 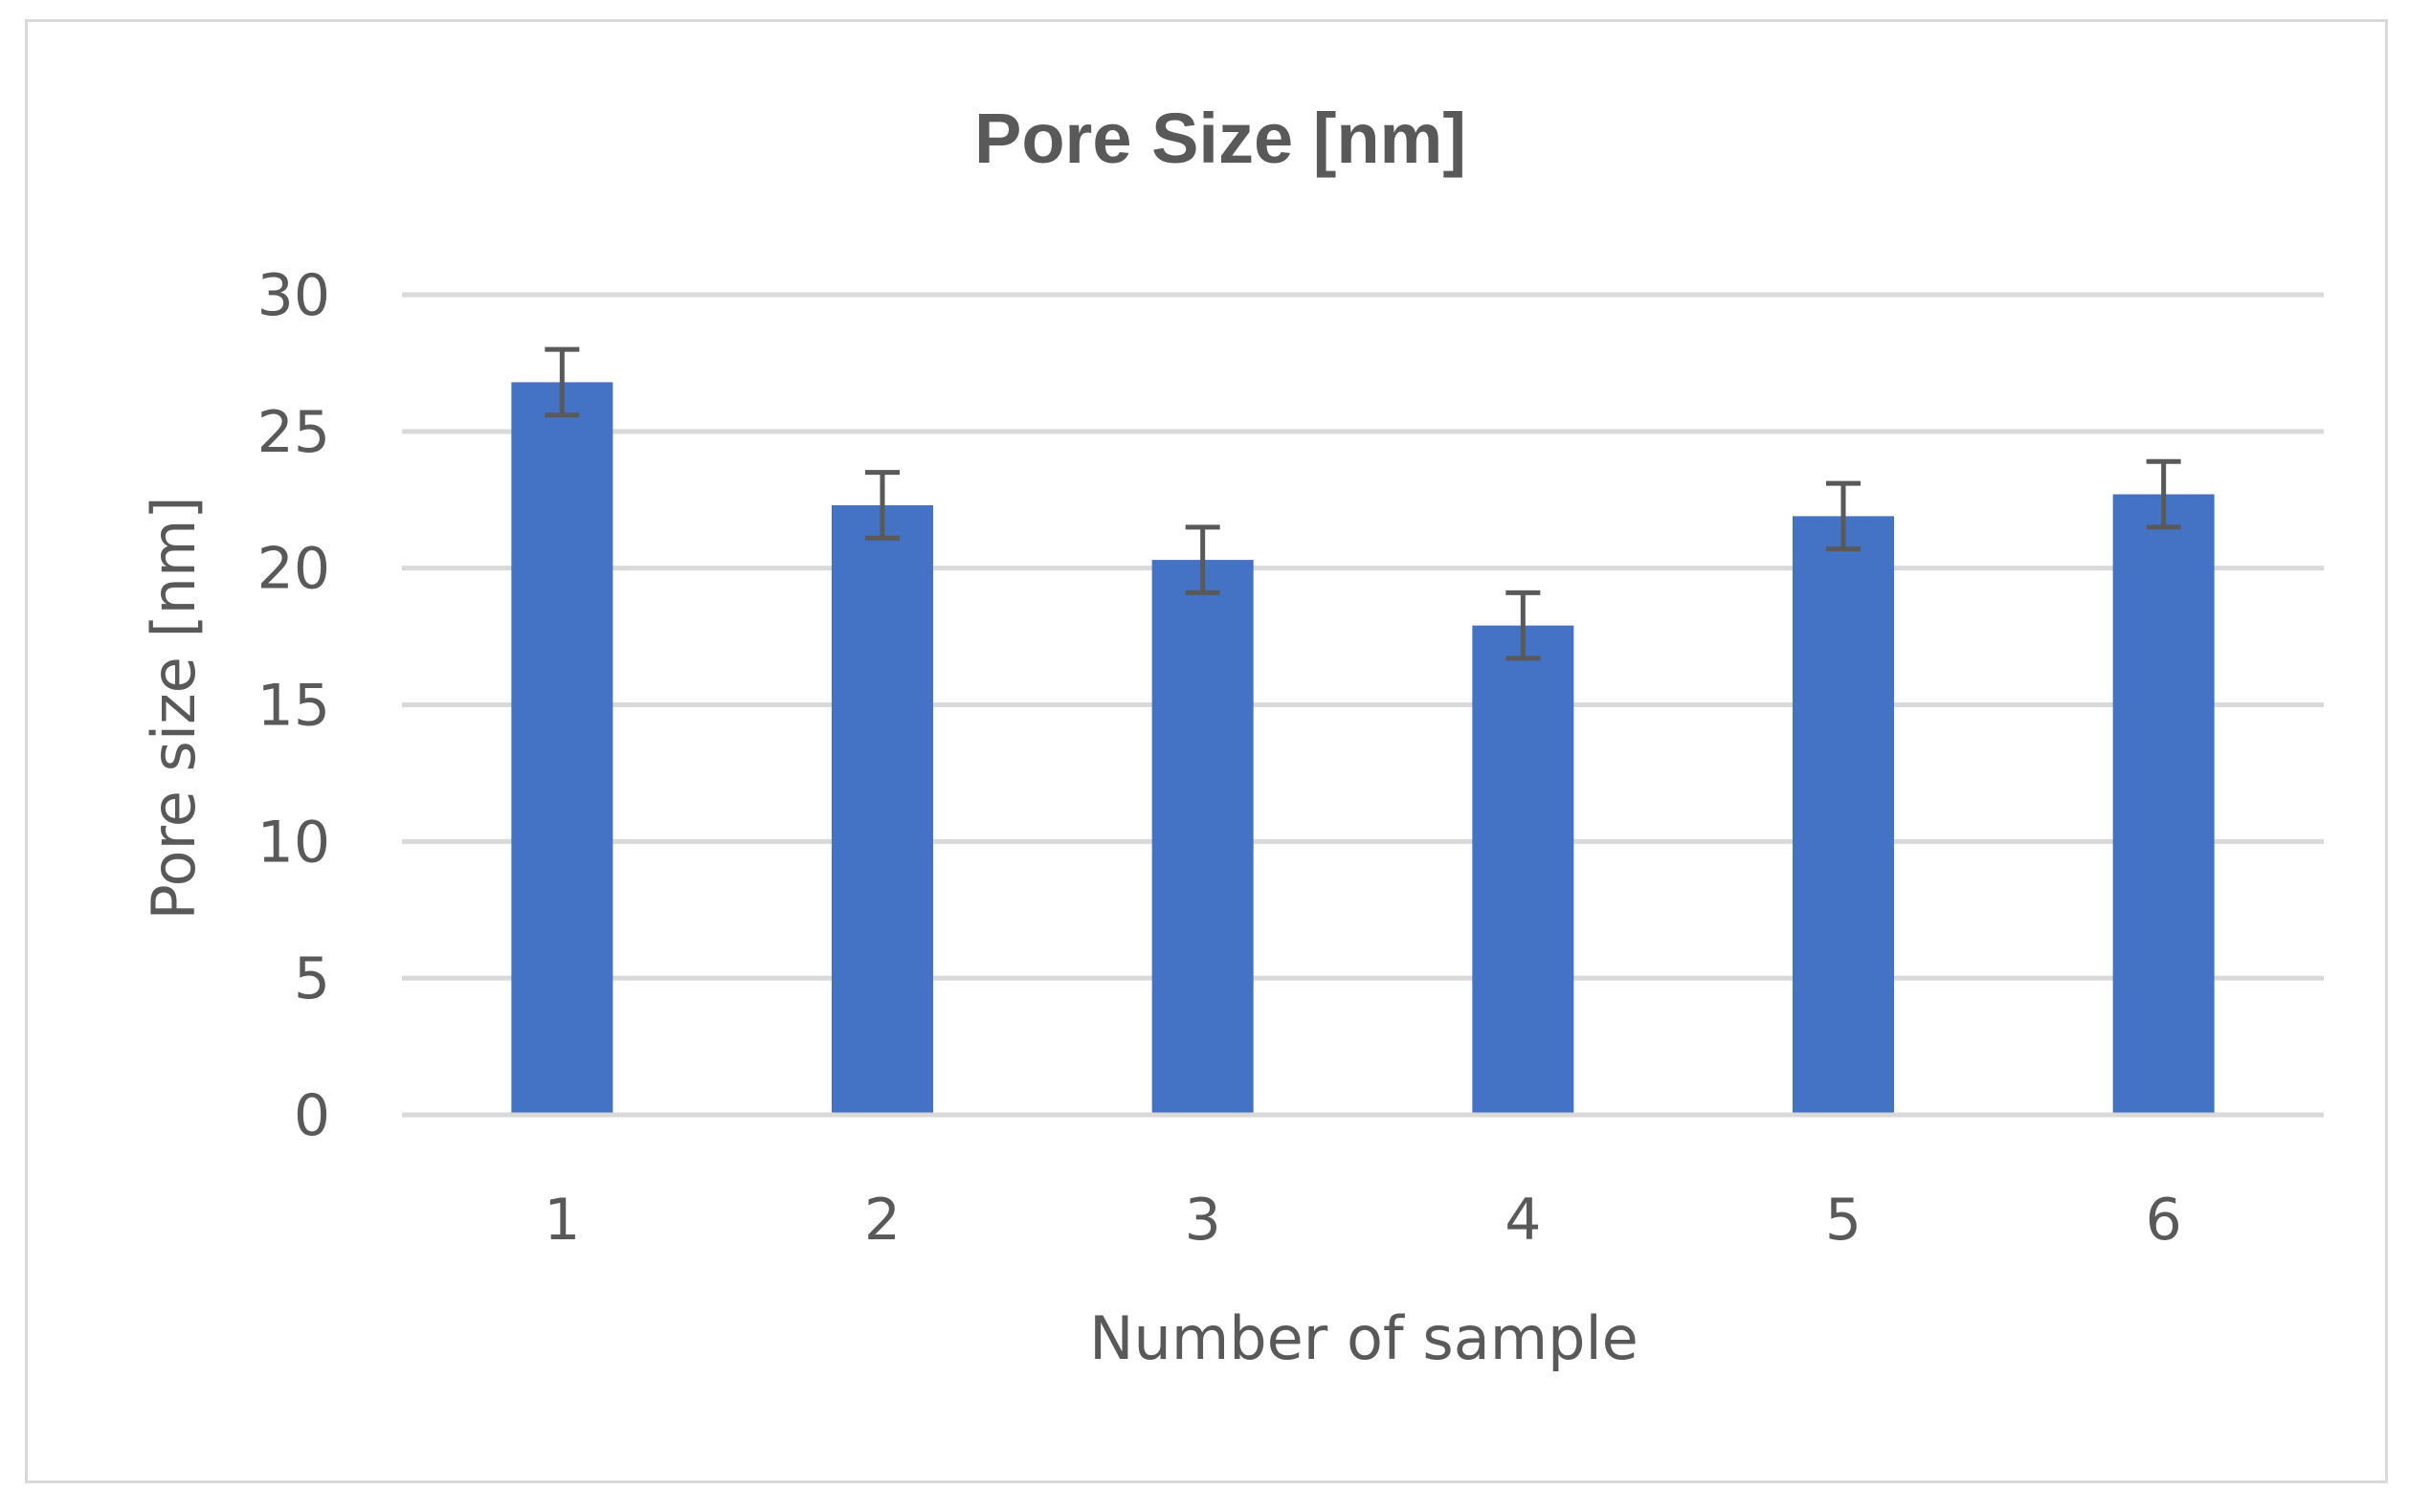 I want to click on y-tick-label: 15, so click(x=294, y=706).